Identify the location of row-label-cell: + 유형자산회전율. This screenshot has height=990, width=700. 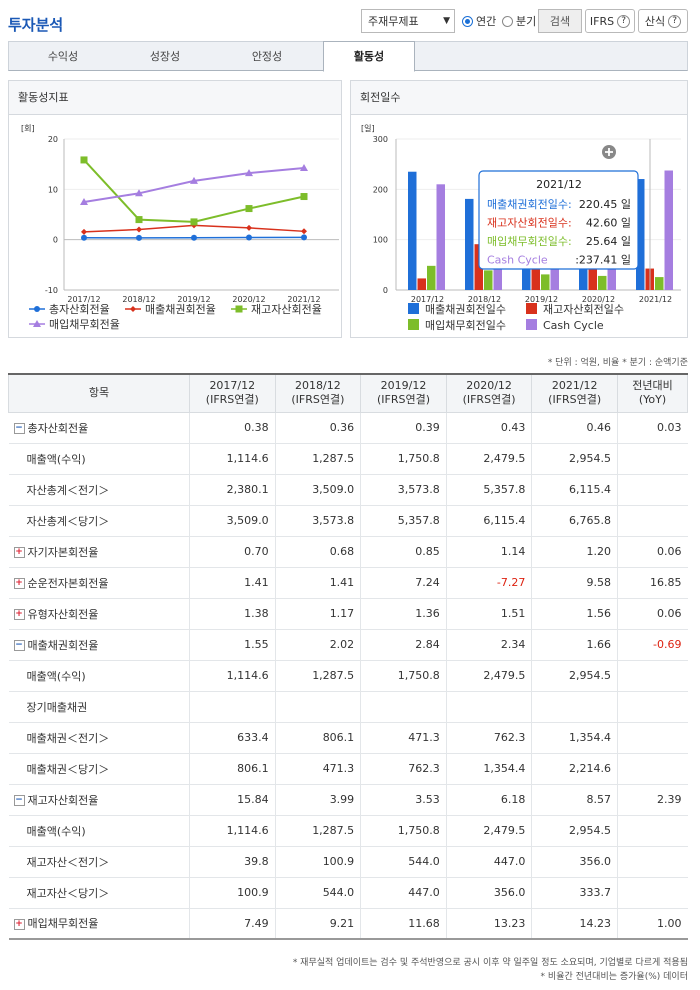
(99, 614).